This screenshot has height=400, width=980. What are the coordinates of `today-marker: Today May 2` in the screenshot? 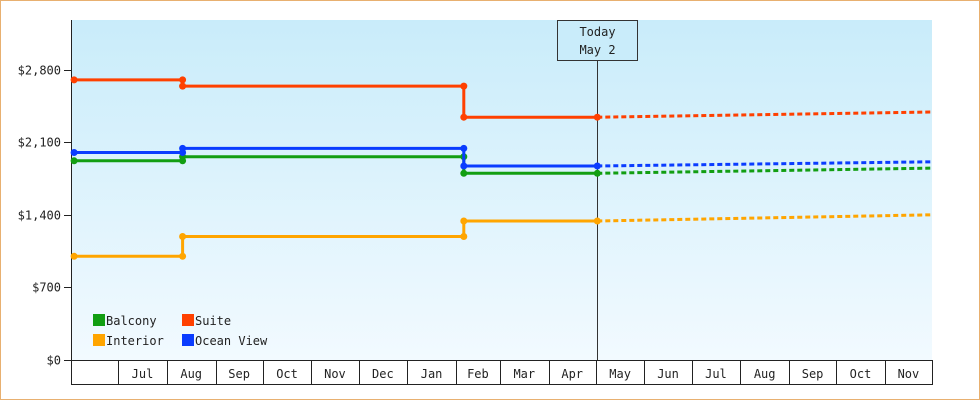 It's located at (597, 190).